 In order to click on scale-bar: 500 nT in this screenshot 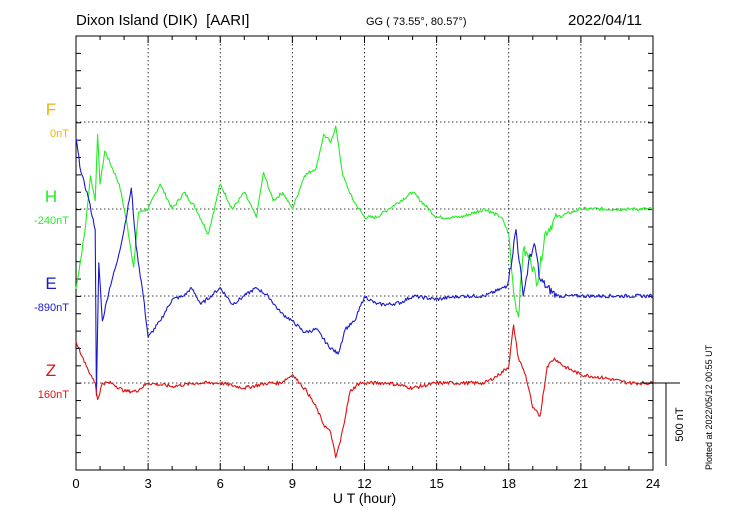, I will do `click(664, 424)`.